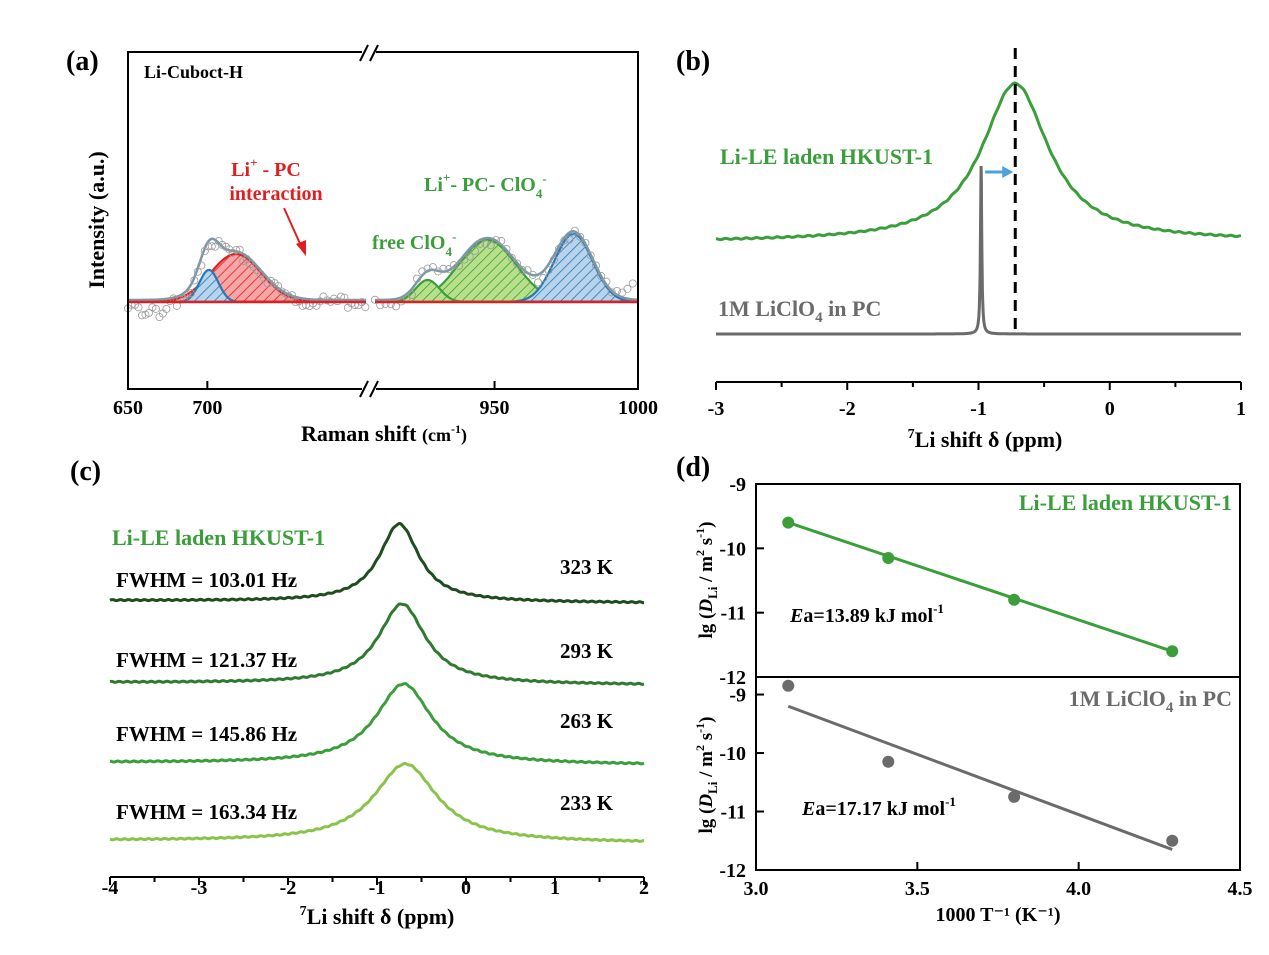 The height and width of the screenshot is (955, 1269). Describe the element at coordinates (1008, 172) in the screenshot. I see `shift-arrowhead` at that location.